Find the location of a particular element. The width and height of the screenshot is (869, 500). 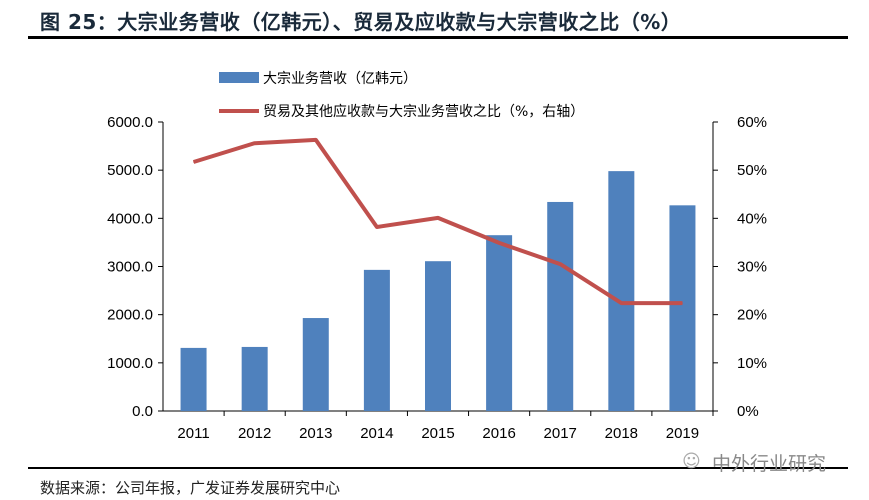

x-tick-label: 2013 is located at coordinates (315, 433).